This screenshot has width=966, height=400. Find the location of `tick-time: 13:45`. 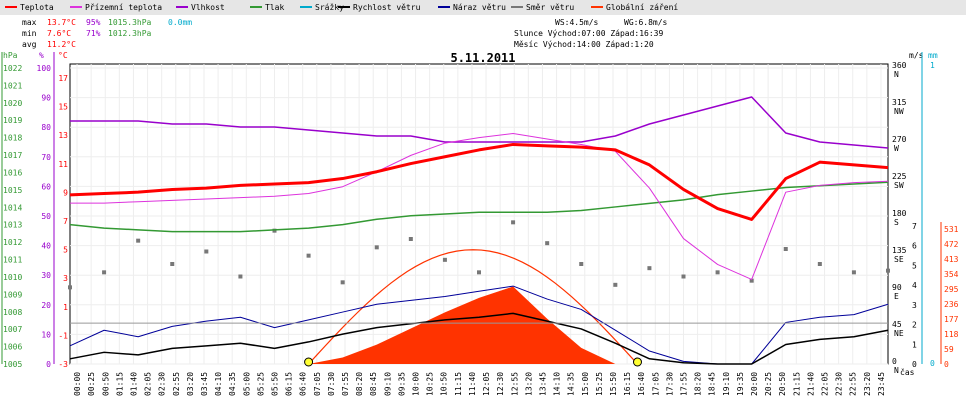

tick-time: 13:45 is located at coordinates (542, 384).